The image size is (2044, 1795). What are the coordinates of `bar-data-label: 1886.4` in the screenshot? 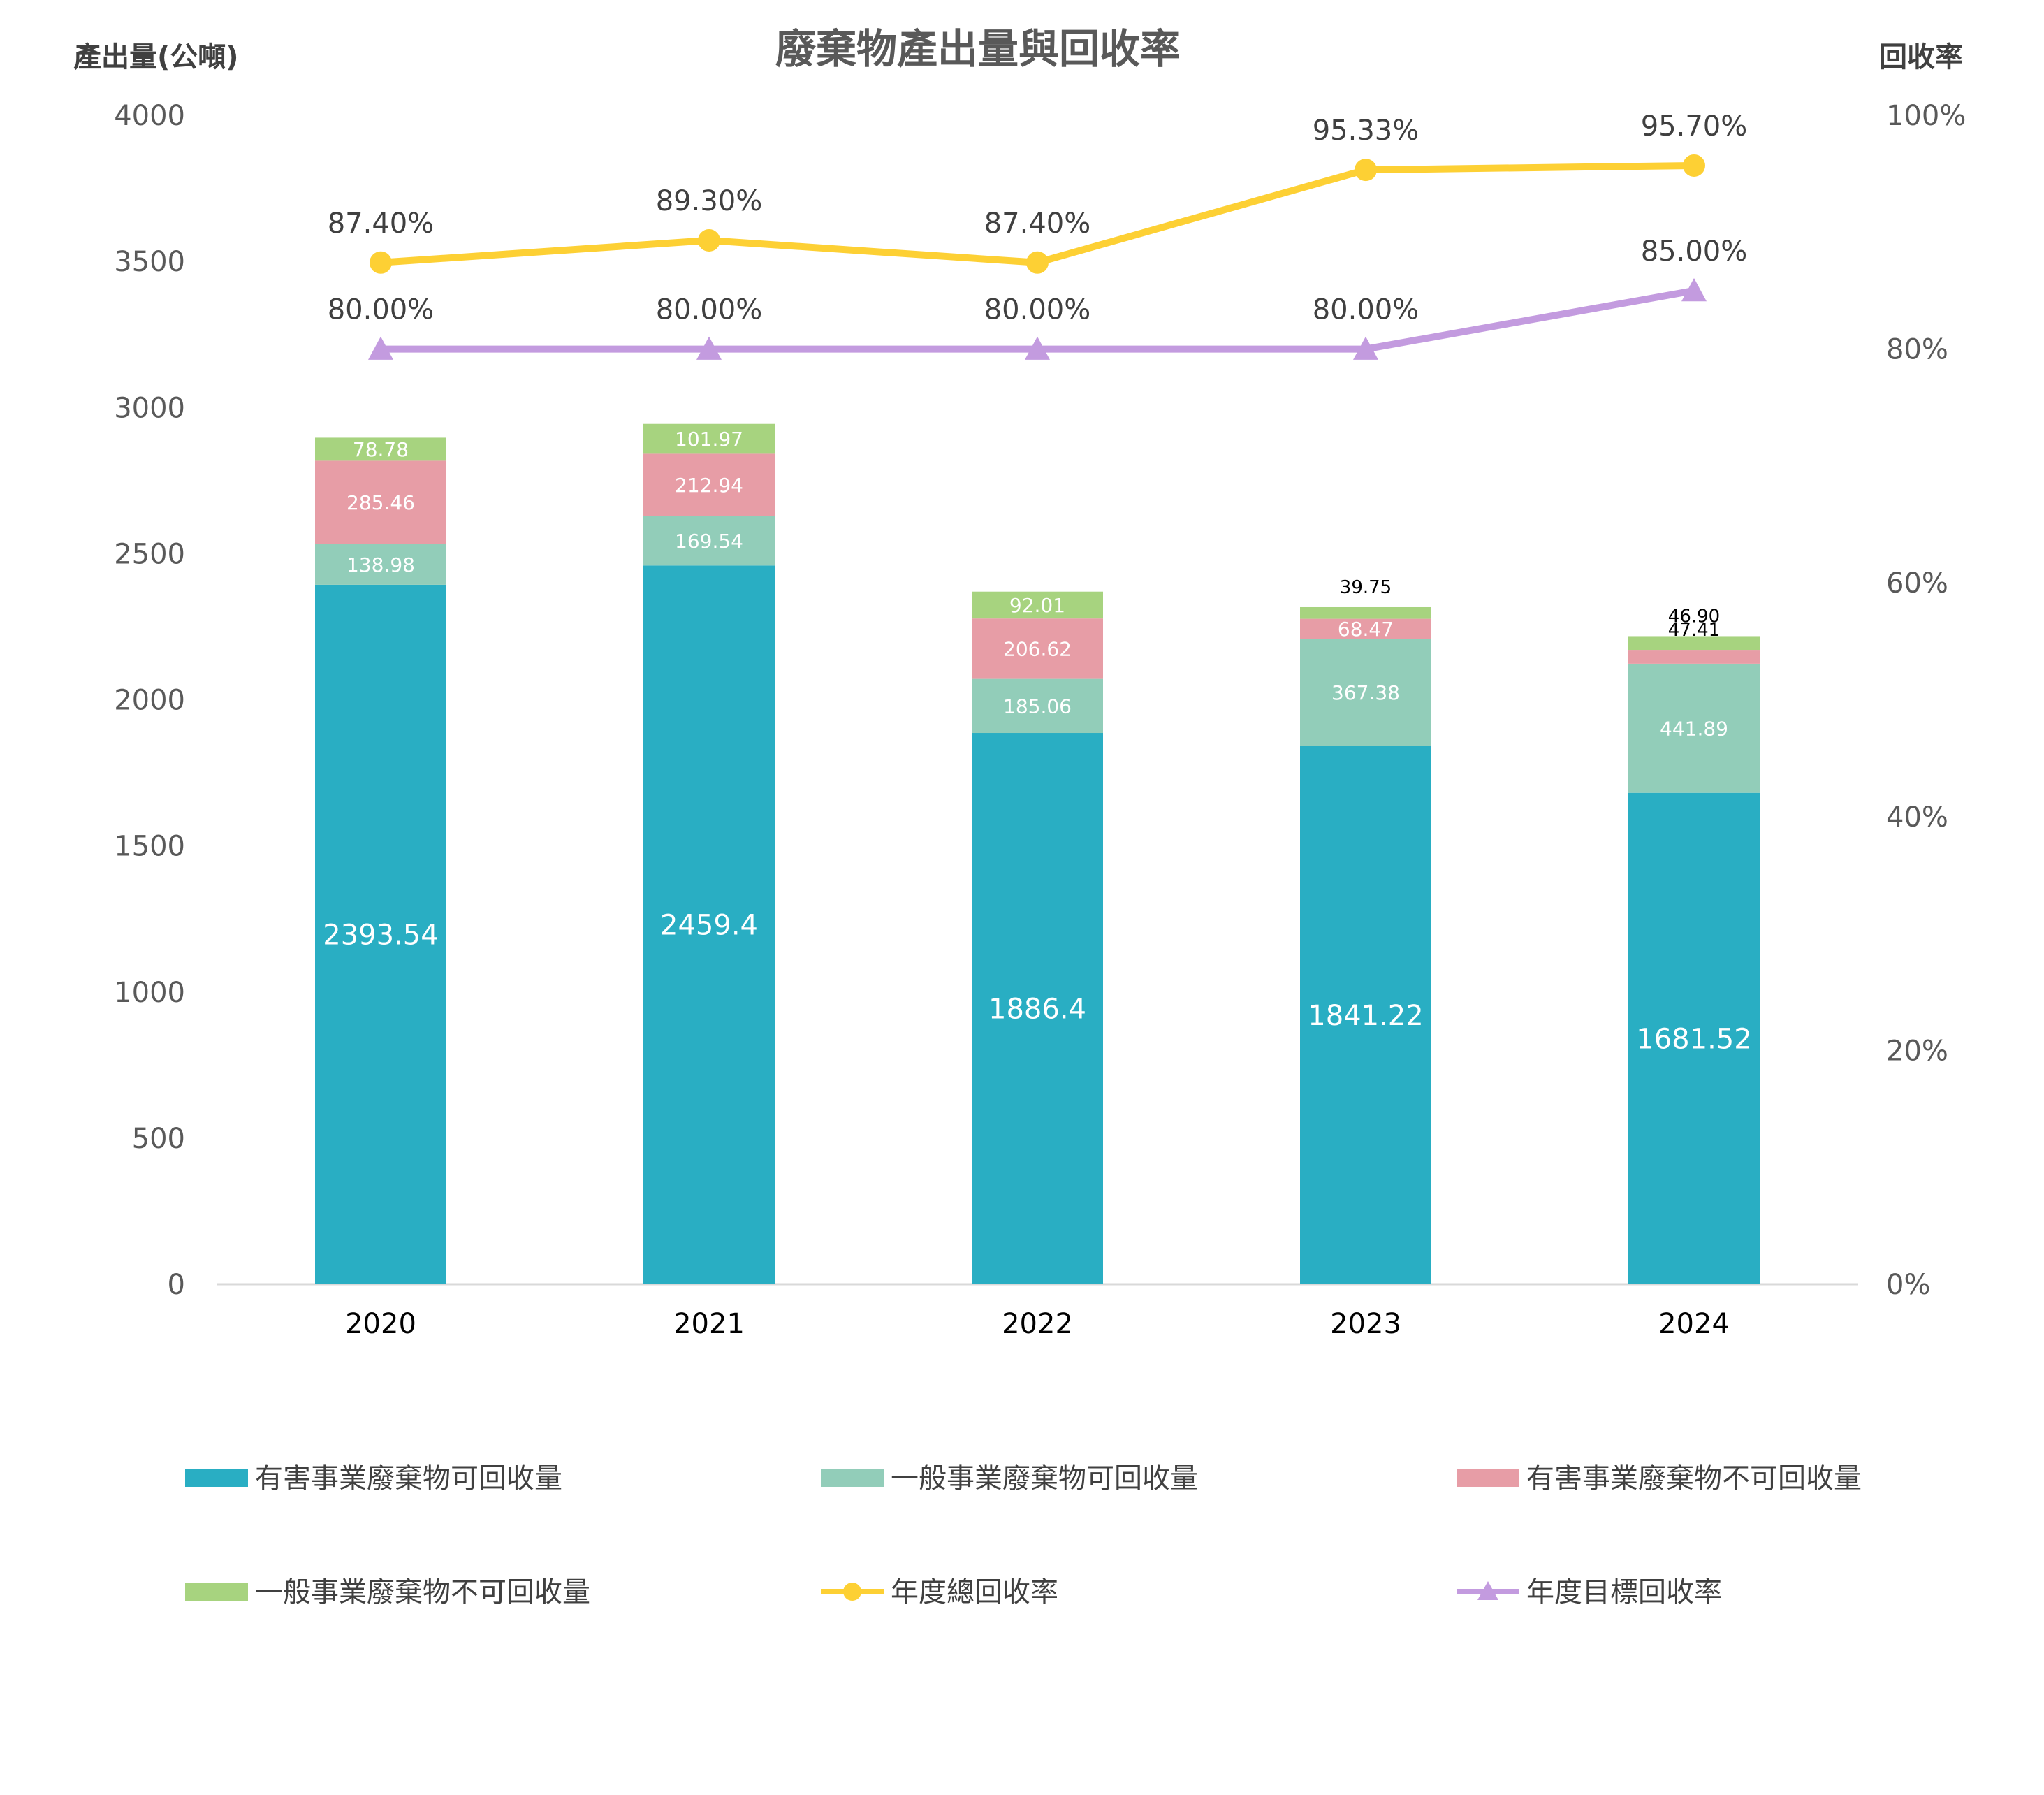 It's located at (1037, 1010).